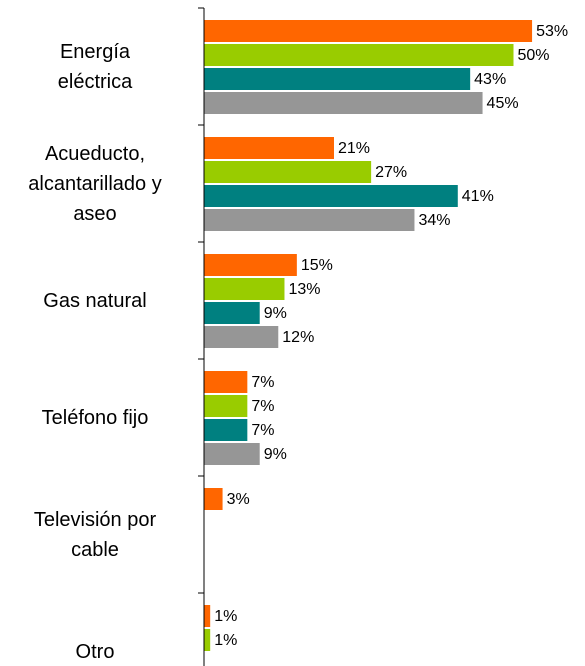 The height and width of the screenshot is (666, 585). Describe the element at coordinates (434, 220) in the screenshot. I see `value-label: 34%` at that location.